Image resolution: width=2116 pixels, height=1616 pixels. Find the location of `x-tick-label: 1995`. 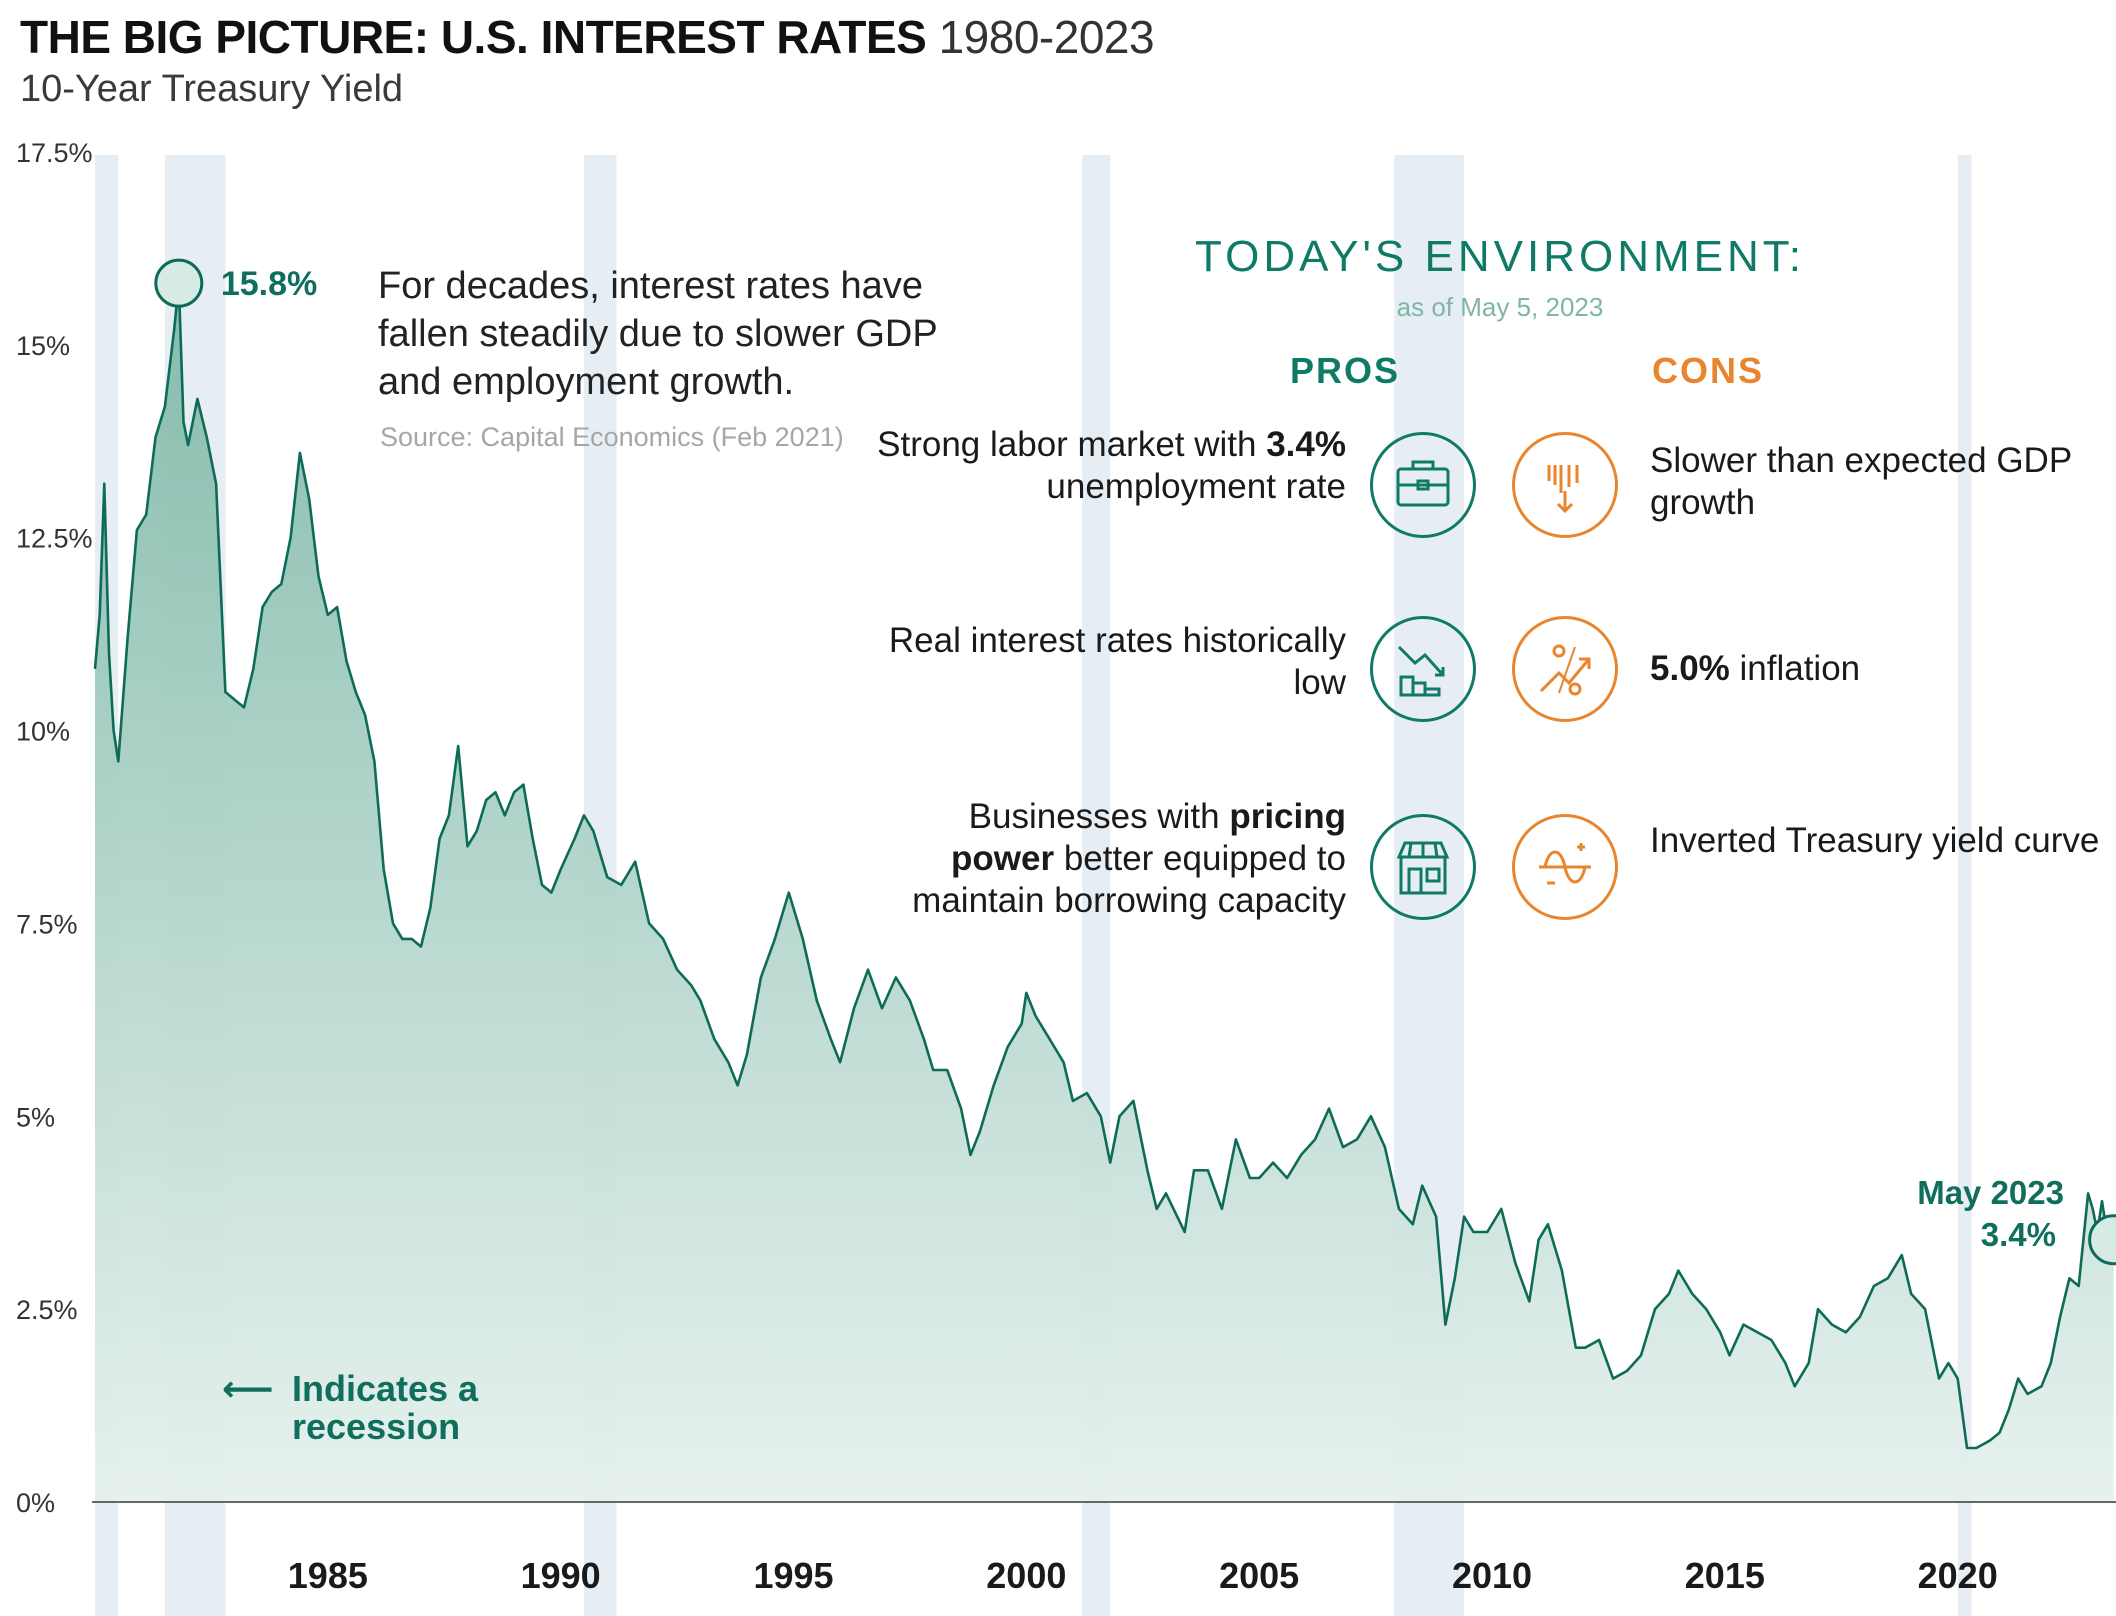

x-tick-label: 1995 is located at coordinates (793, 1575).